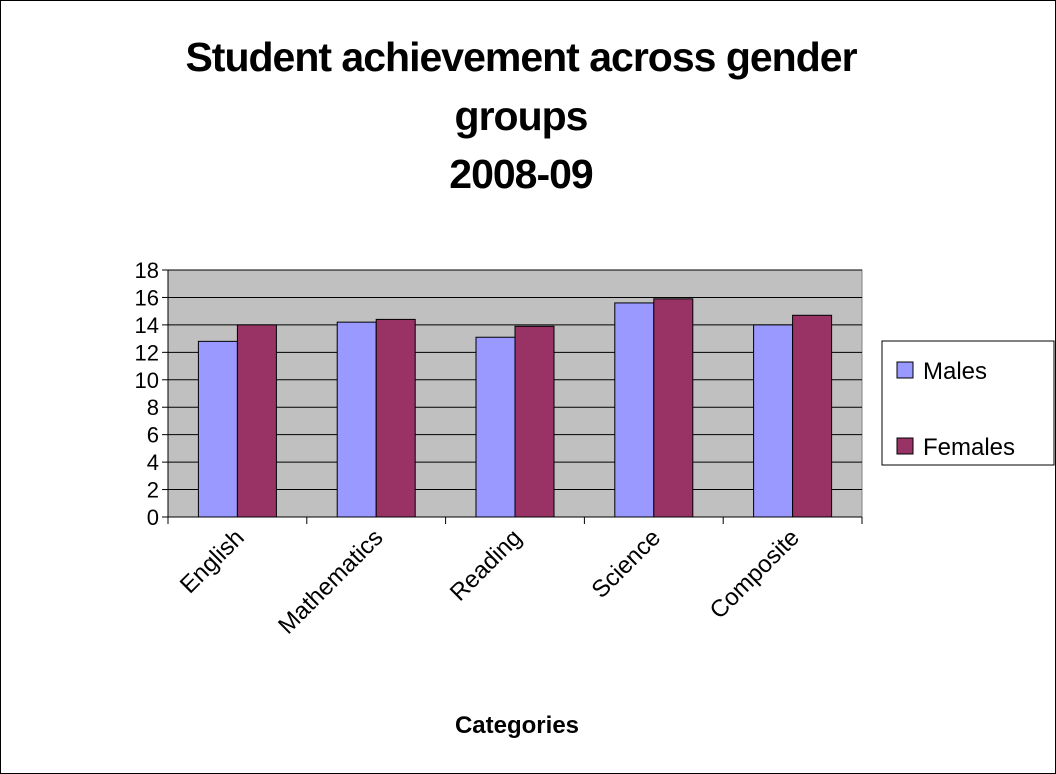  Describe the element at coordinates (968, 403) in the screenshot. I see `legend: Males Females` at that location.